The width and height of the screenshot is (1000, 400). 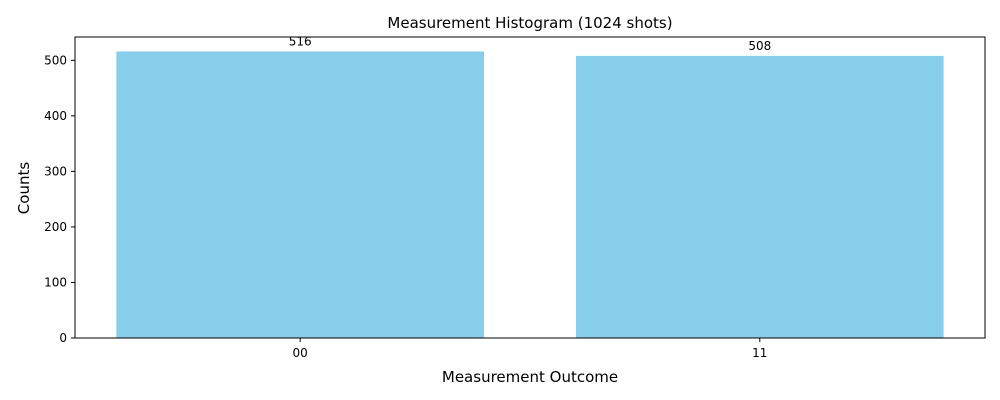 I want to click on y-tick-label-500: 500, so click(x=55, y=60).